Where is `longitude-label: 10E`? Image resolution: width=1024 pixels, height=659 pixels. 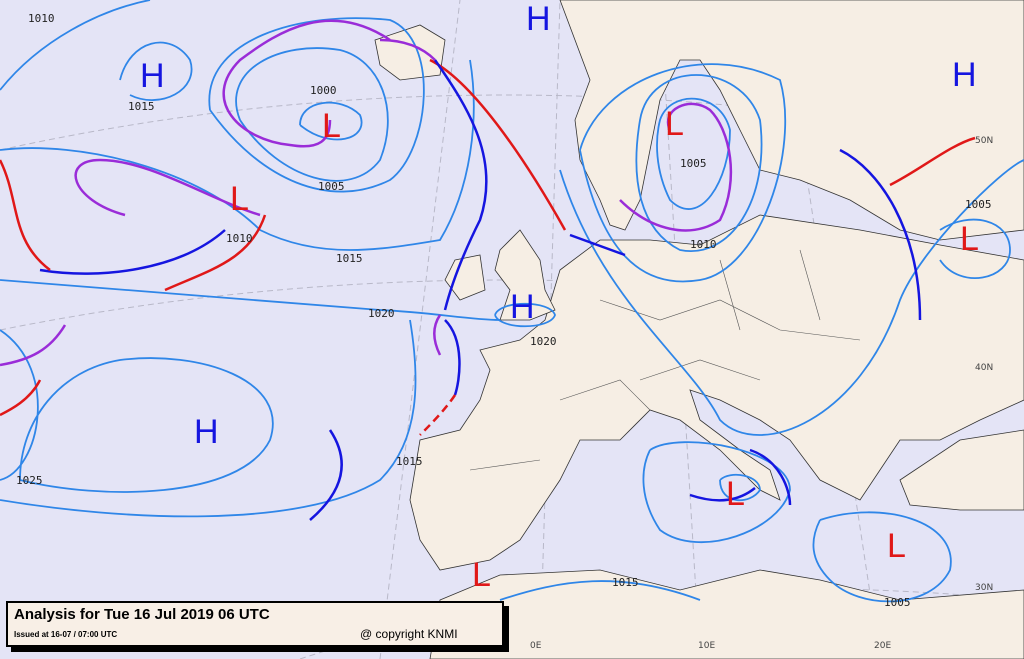
longitude-label: 10E is located at coordinates (706, 646).